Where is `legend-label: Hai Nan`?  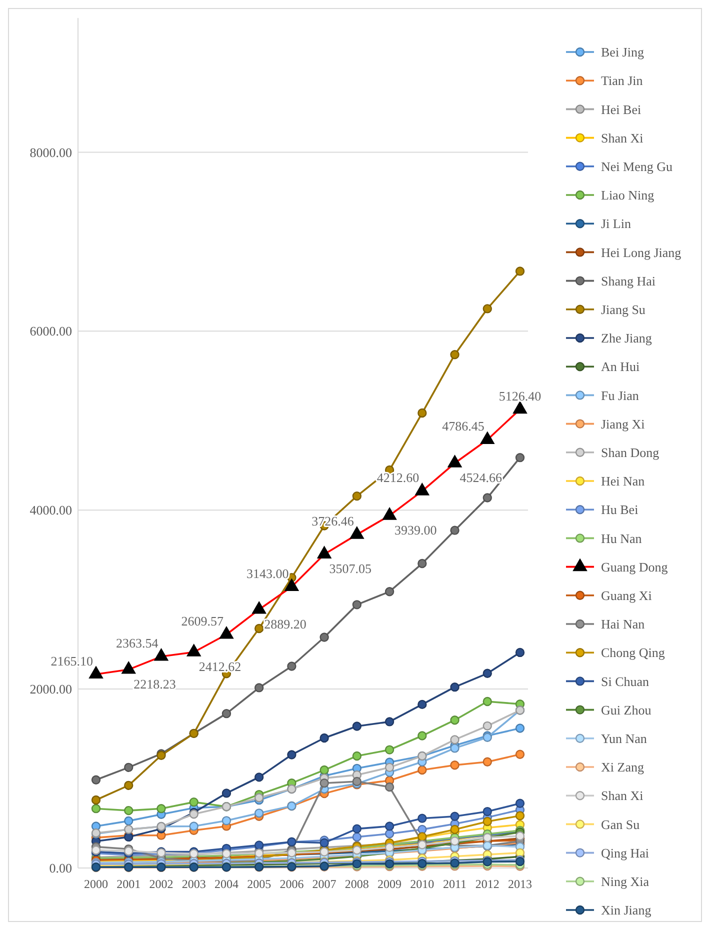
legend-label: Hai Nan is located at coordinates (623, 624).